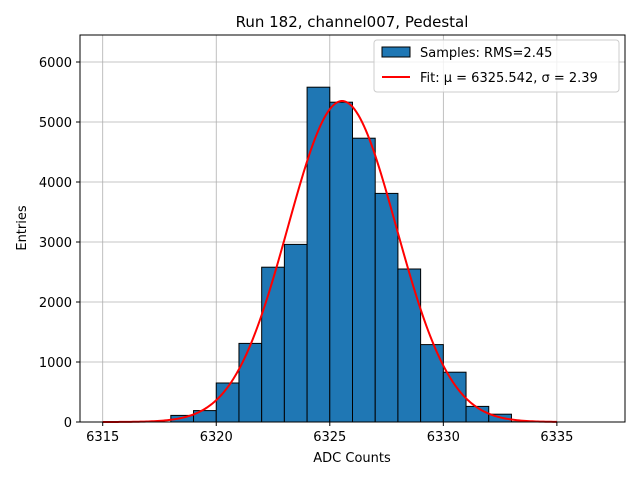 This screenshot has width=640, height=480. Describe the element at coordinates (68, 423) in the screenshot. I see `y-tick-label: 0` at that location.